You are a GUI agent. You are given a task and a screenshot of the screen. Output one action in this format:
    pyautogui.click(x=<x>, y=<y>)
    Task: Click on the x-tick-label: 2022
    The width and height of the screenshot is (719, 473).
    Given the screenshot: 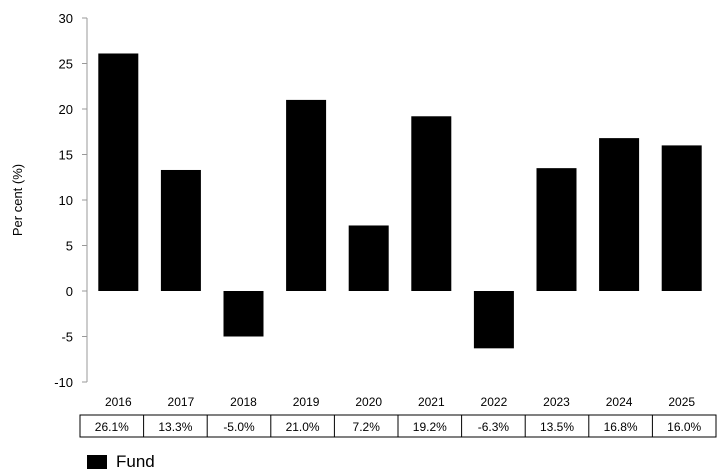 What is the action you would take?
    pyautogui.click(x=494, y=402)
    